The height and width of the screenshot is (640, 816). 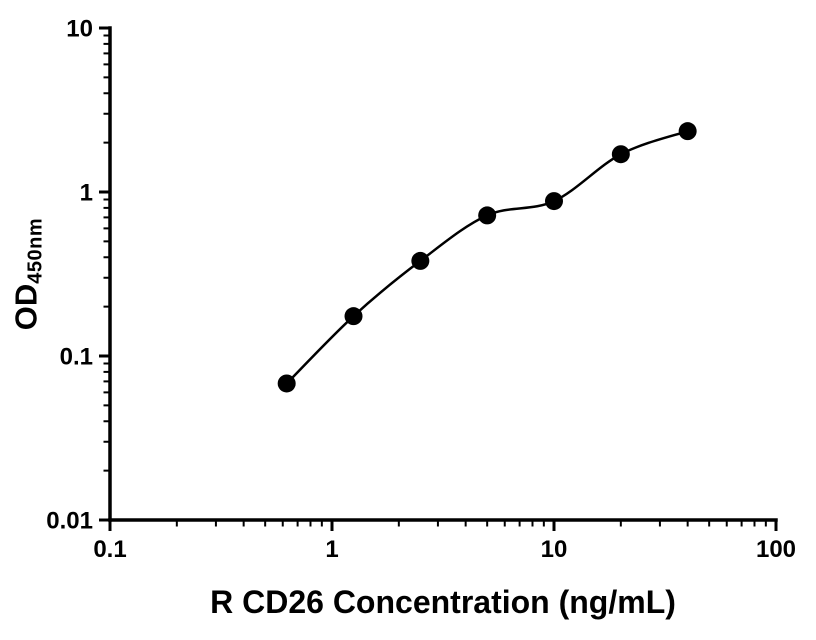 I want to click on x-tick-label: 1, so click(x=331, y=549).